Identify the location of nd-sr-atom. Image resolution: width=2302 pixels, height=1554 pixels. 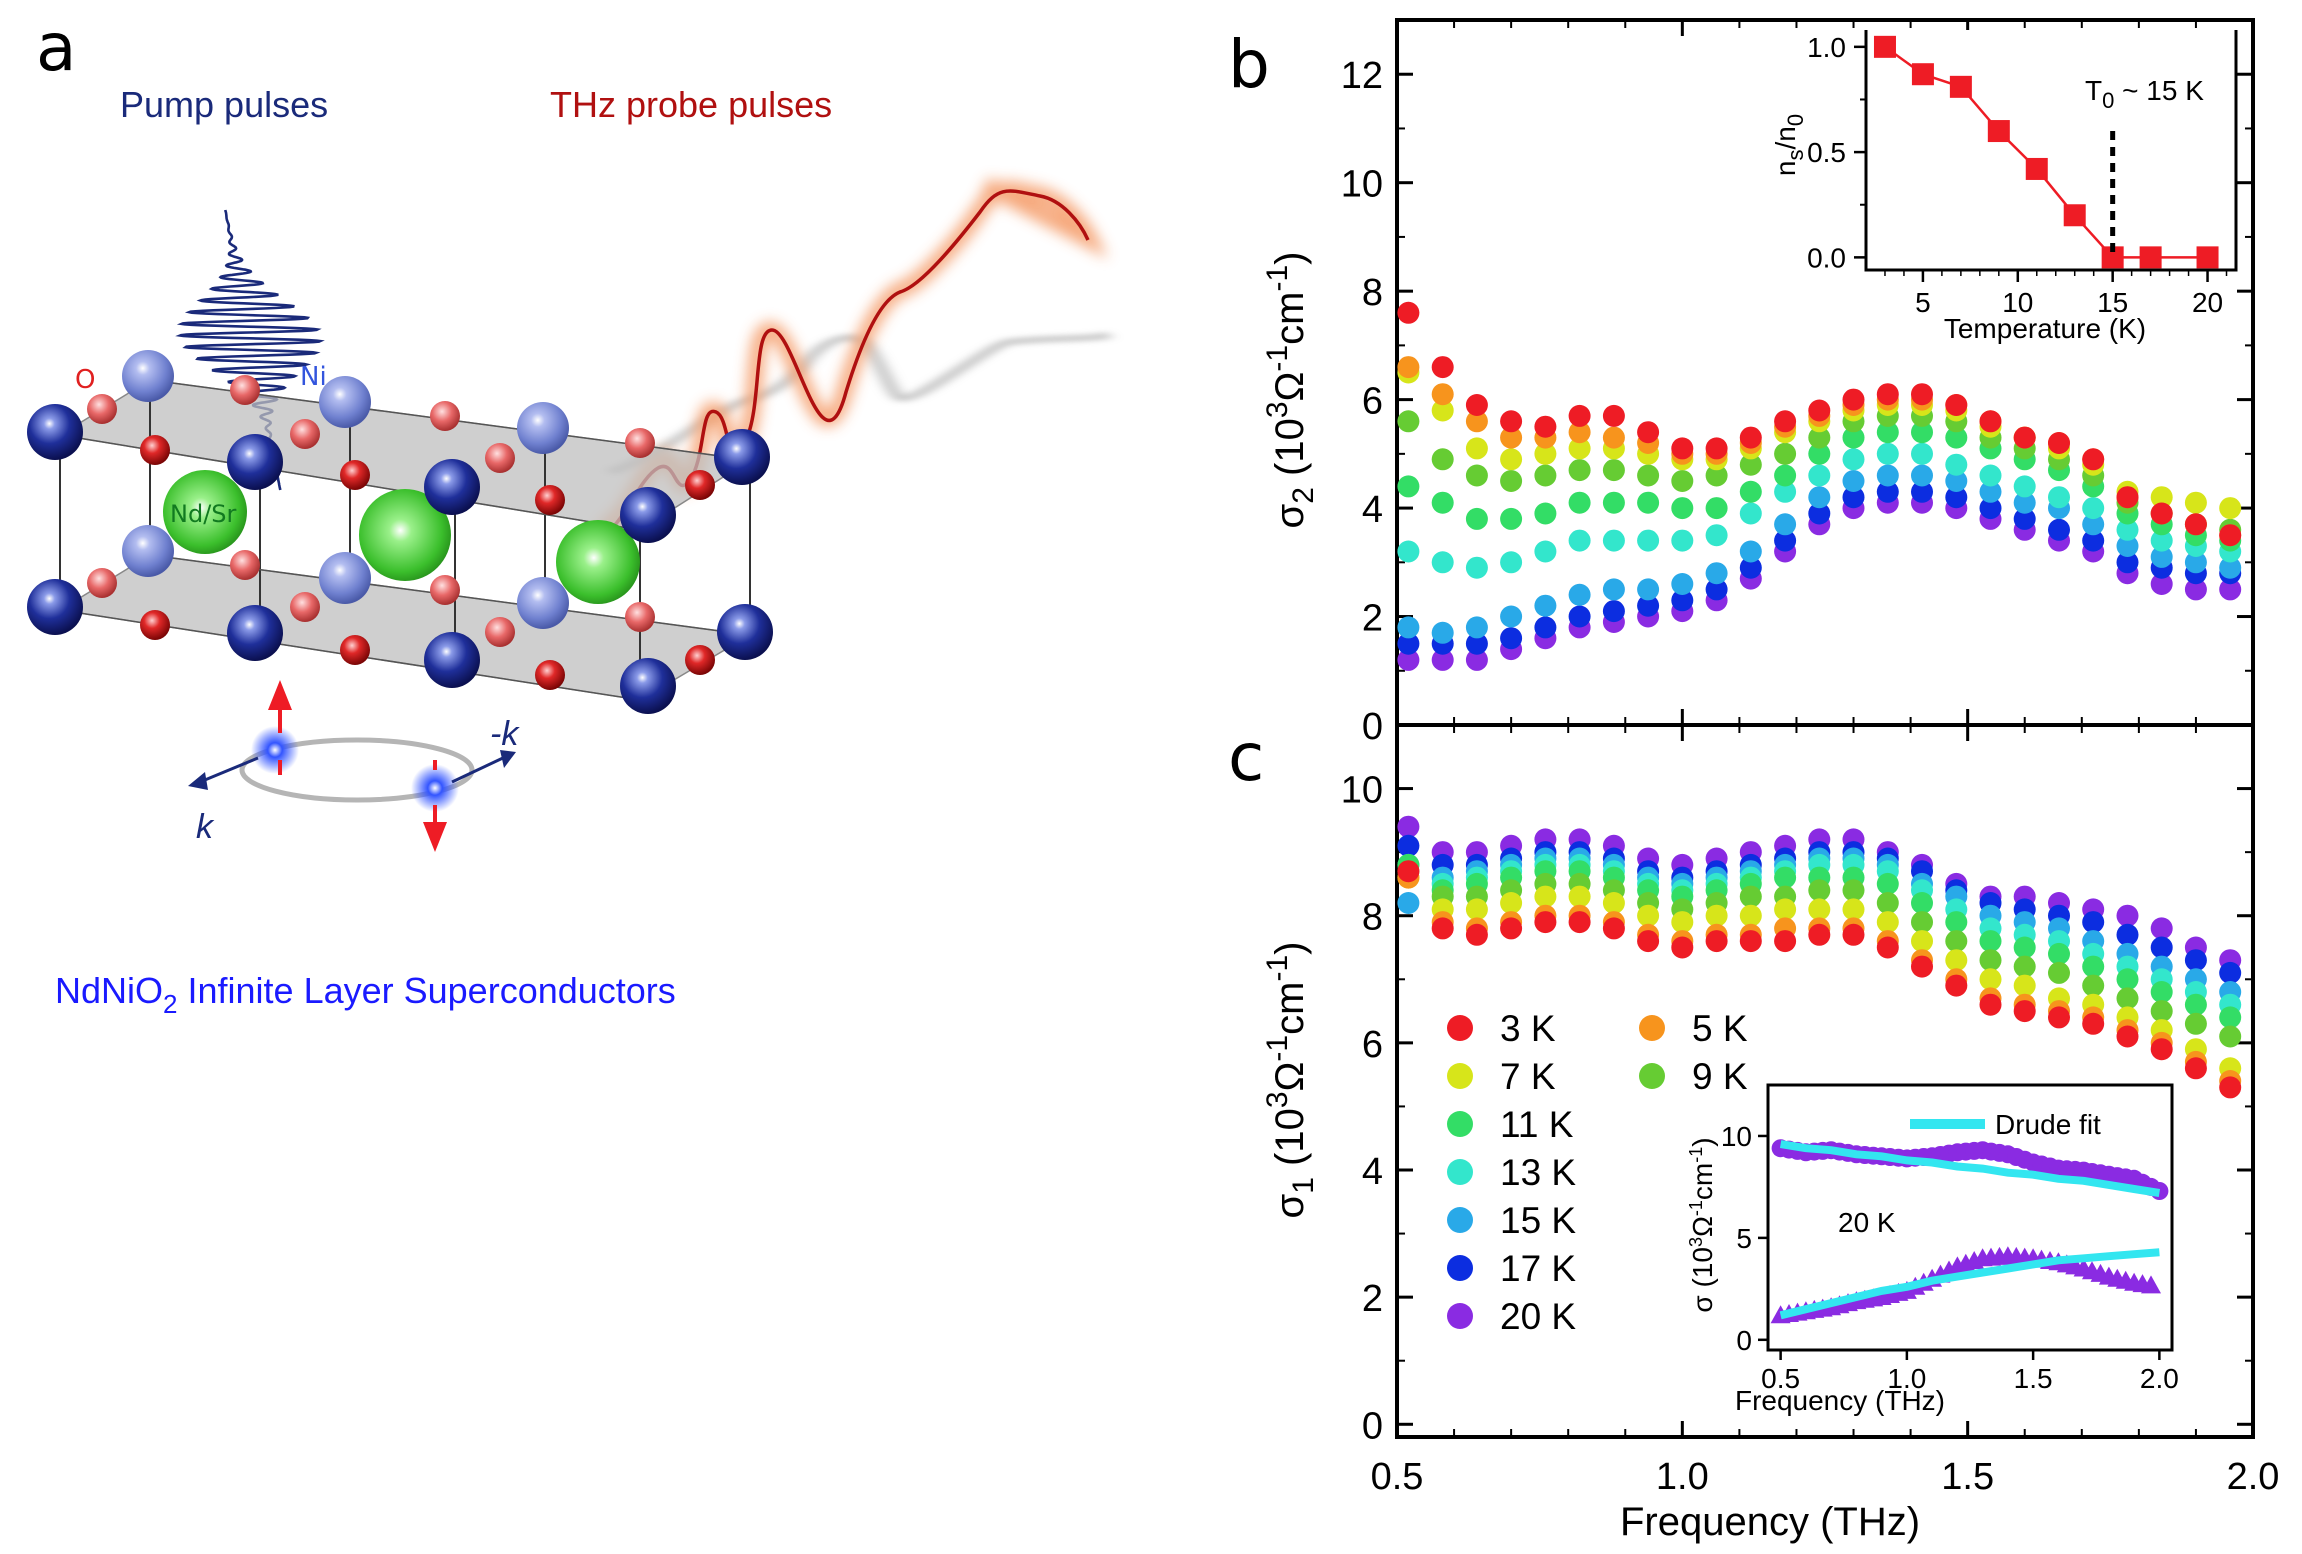
(205, 512).